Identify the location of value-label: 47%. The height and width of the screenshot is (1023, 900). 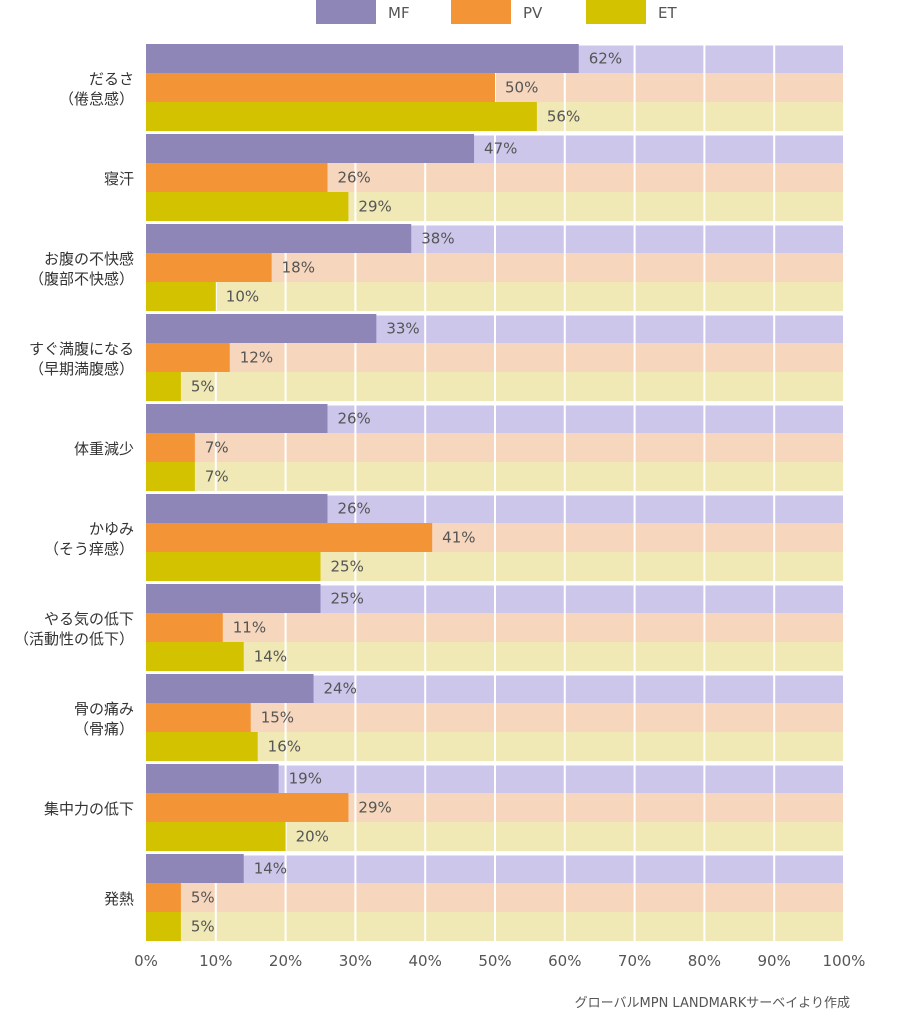
(500, 149).